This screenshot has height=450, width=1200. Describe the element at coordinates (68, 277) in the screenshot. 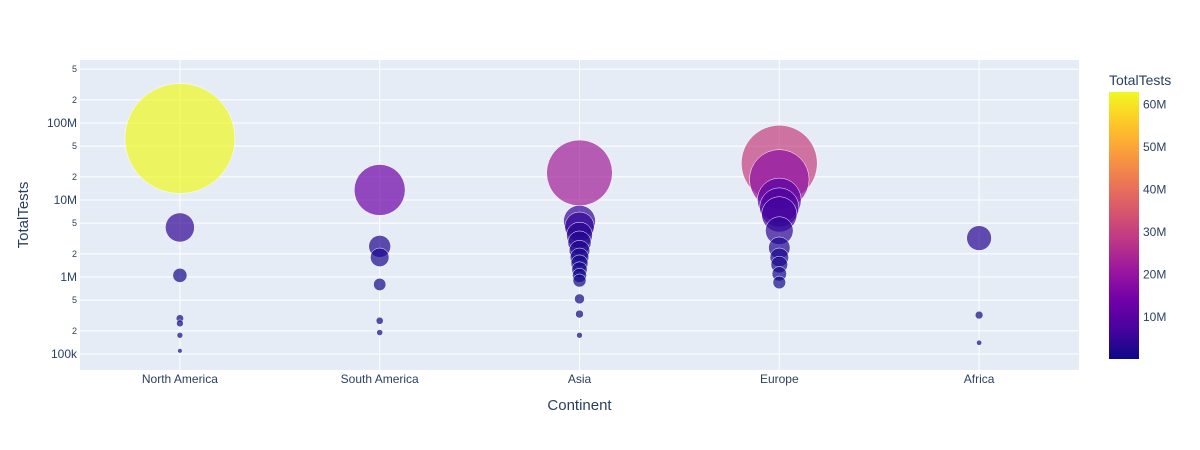

I see `y-tick-label: 1M` at that location.